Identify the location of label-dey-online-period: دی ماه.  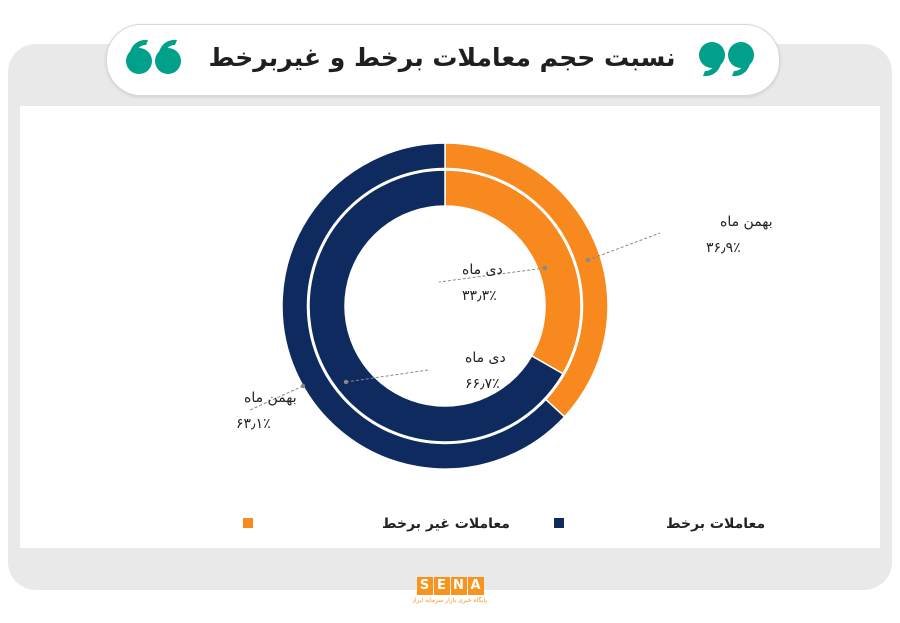
(485, 358).